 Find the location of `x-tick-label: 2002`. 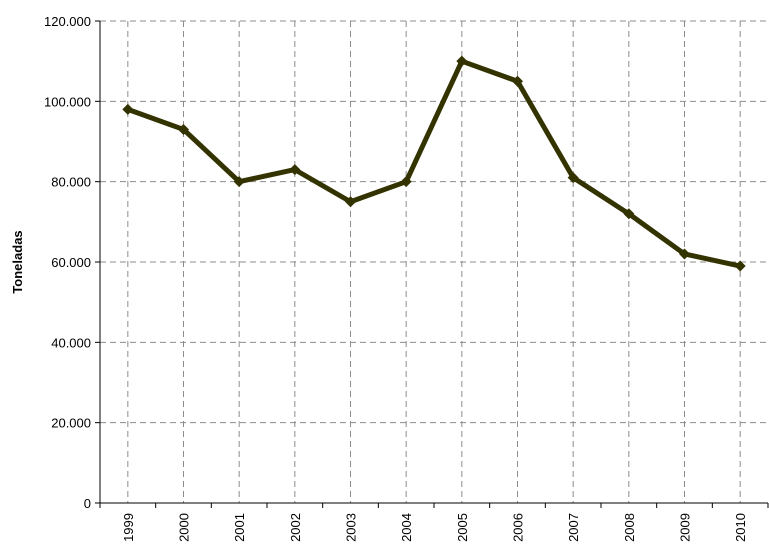

x-tick-label: 2002 is located at coordinates (295, 527).